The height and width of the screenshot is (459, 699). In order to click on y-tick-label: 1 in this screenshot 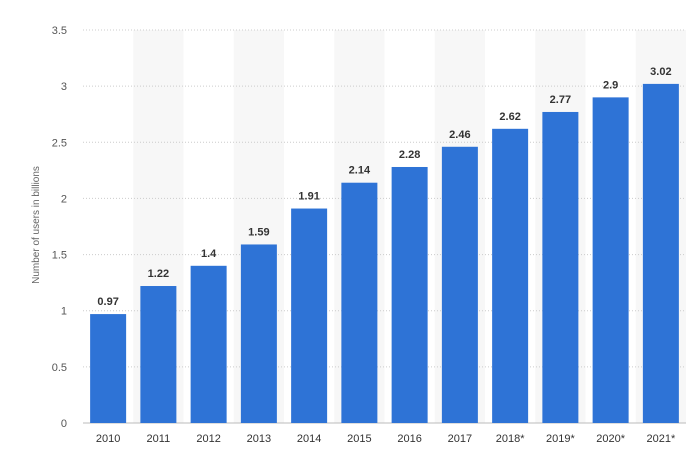, I will do `click(64, 312)`.